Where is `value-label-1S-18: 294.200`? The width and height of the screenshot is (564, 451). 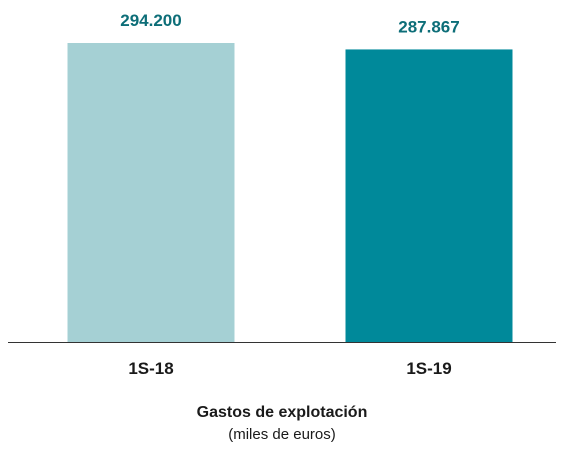 value-label-1S-18: 294.200 is located at coordinates (150, 20).